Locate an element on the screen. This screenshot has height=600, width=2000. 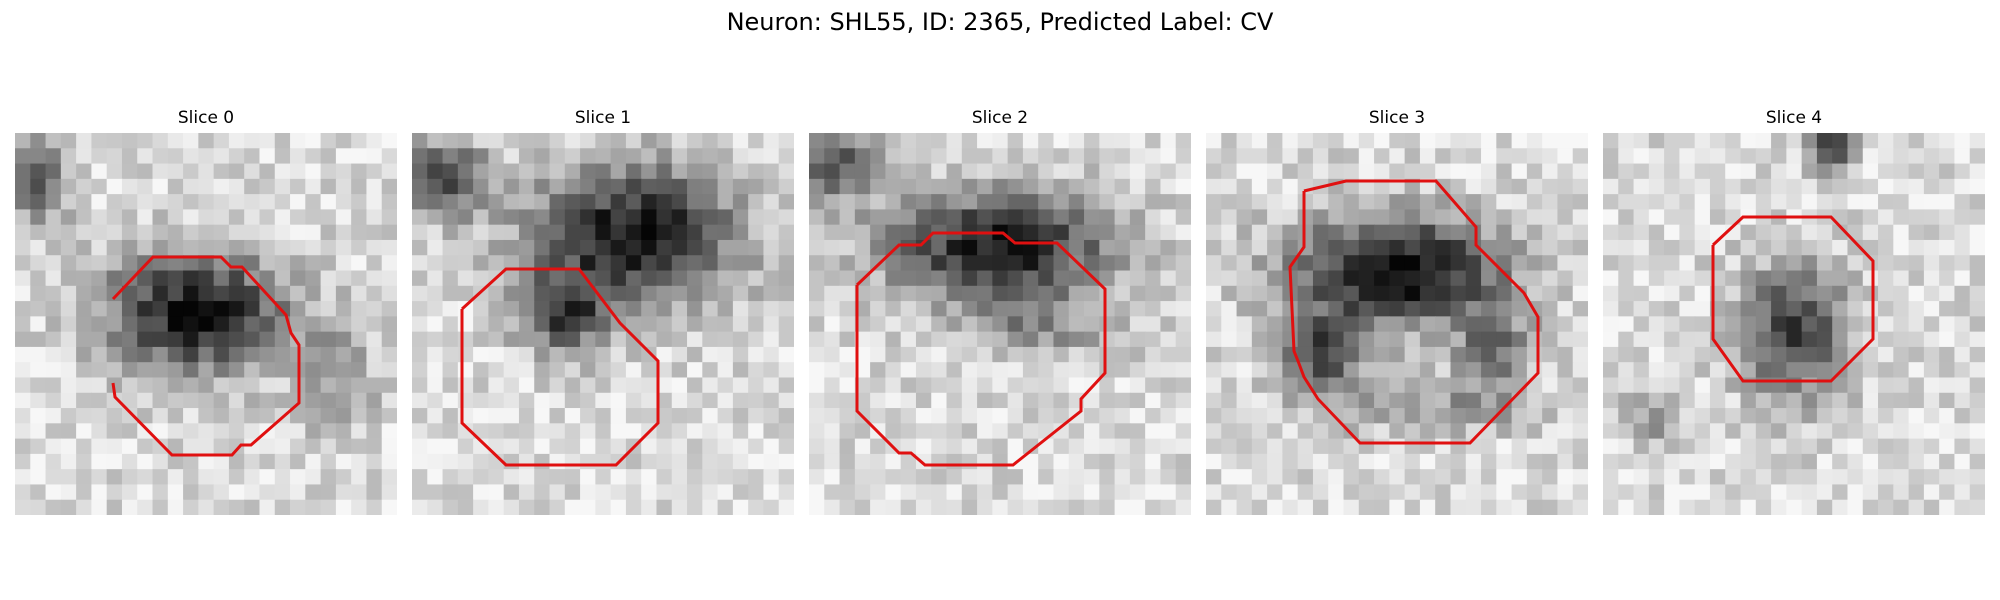
slice-title: Slice 1 is located at coordinates (603, 118).